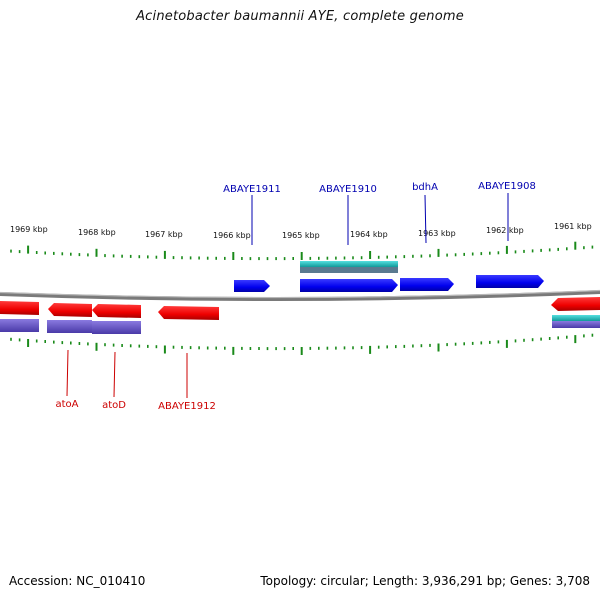  What do you see at coordinates (66, 404) in the screenshot?
I see `gene-label-atoa: atoA` at bounding box center [66, 404].